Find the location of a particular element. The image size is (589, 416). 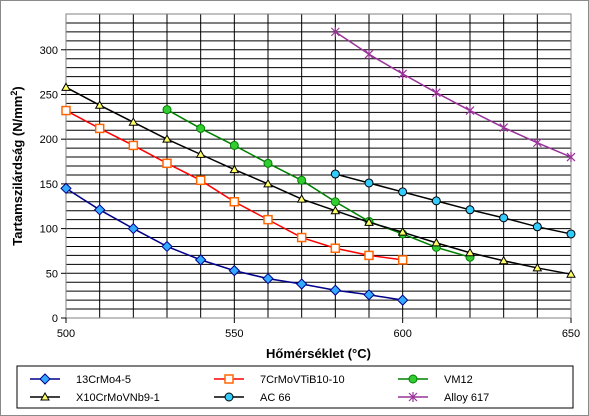

legend-label: X10CrMoVNb9-1 is located at coordinates (118, 398).